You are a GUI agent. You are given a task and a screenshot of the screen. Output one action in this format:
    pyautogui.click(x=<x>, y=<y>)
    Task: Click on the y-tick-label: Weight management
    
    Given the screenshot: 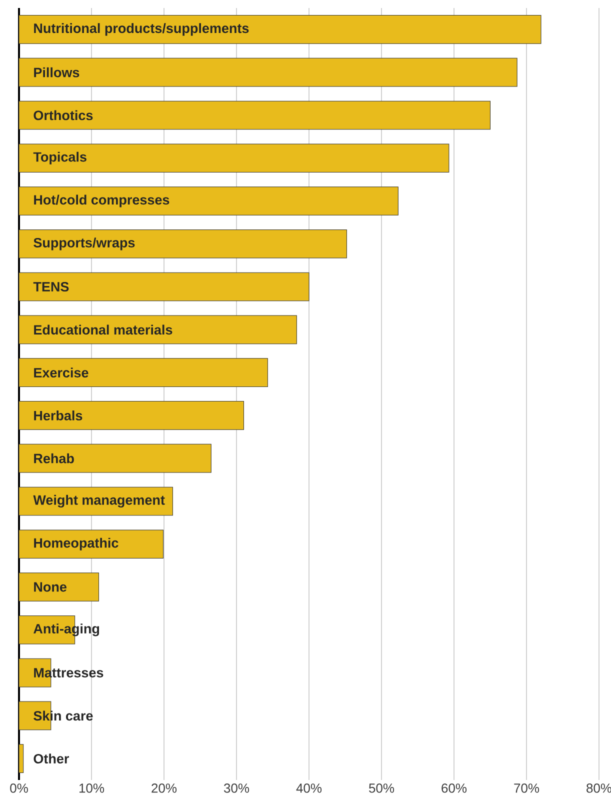 What is the action you would take?
    pyautogui.click(x=99, y=501)
    